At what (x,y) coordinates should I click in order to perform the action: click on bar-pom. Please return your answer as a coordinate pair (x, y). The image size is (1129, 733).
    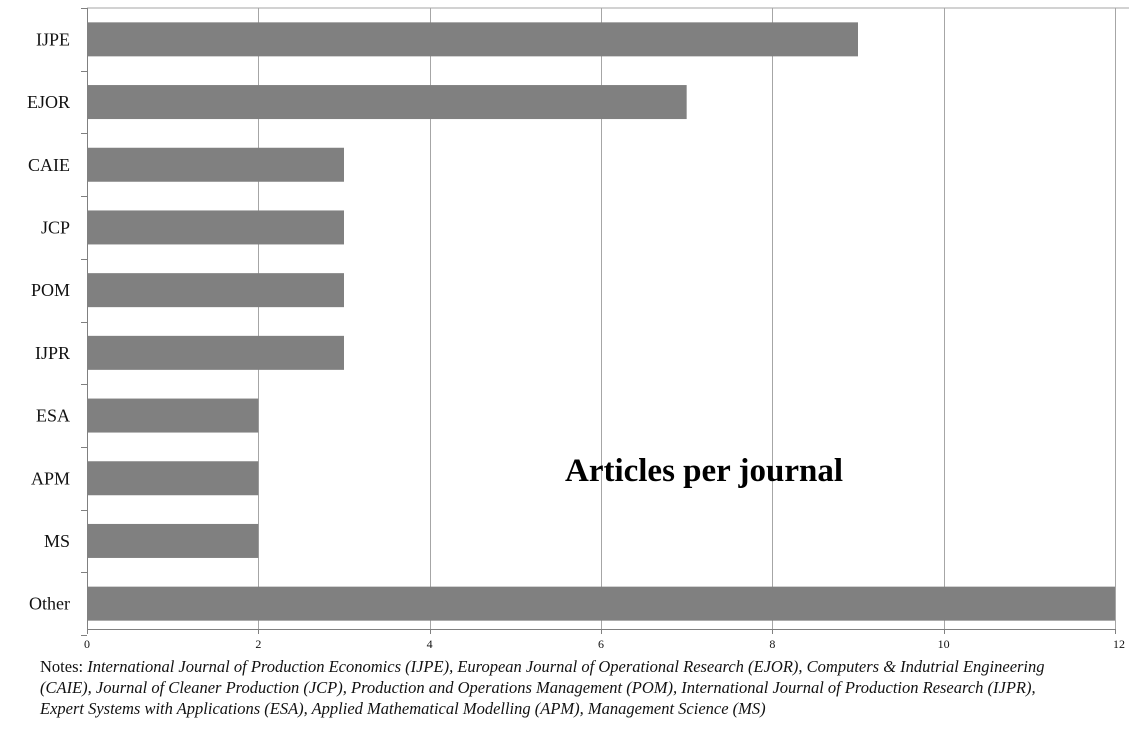
    Looking at the image, I should click on (215, 290).